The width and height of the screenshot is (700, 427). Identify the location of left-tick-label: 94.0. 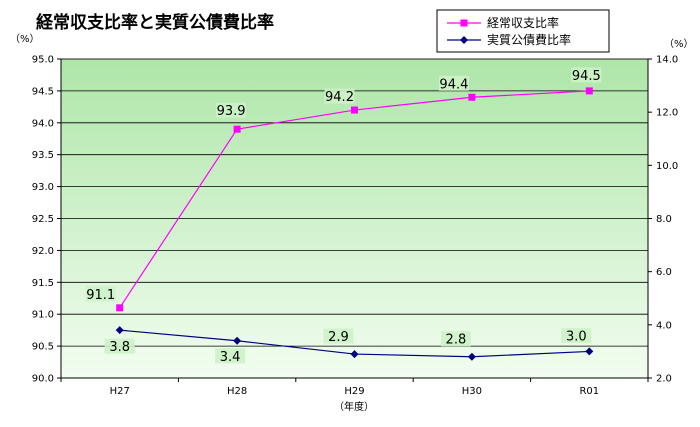
(43, 123).